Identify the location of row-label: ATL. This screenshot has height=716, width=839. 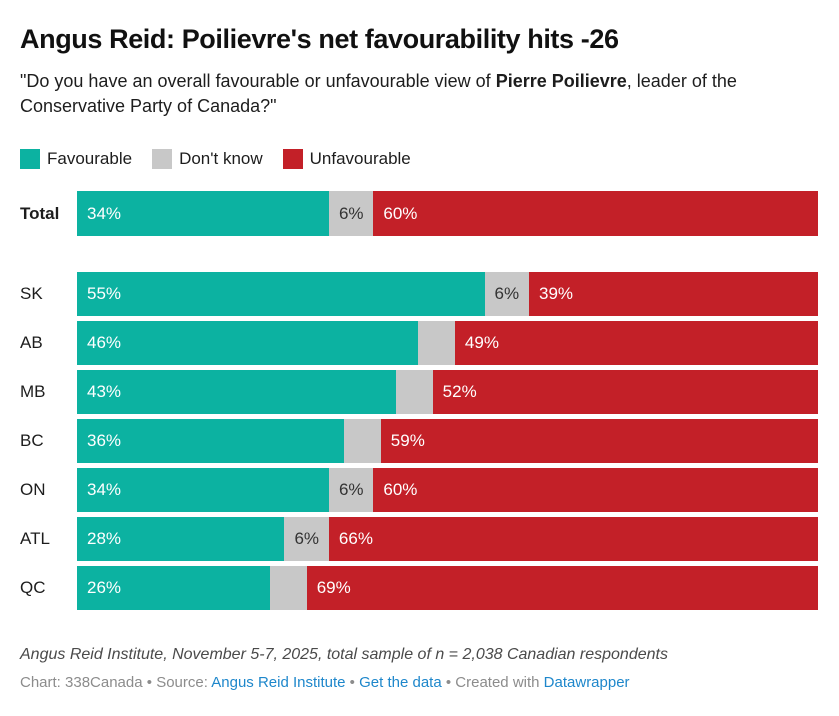
(35, 539).